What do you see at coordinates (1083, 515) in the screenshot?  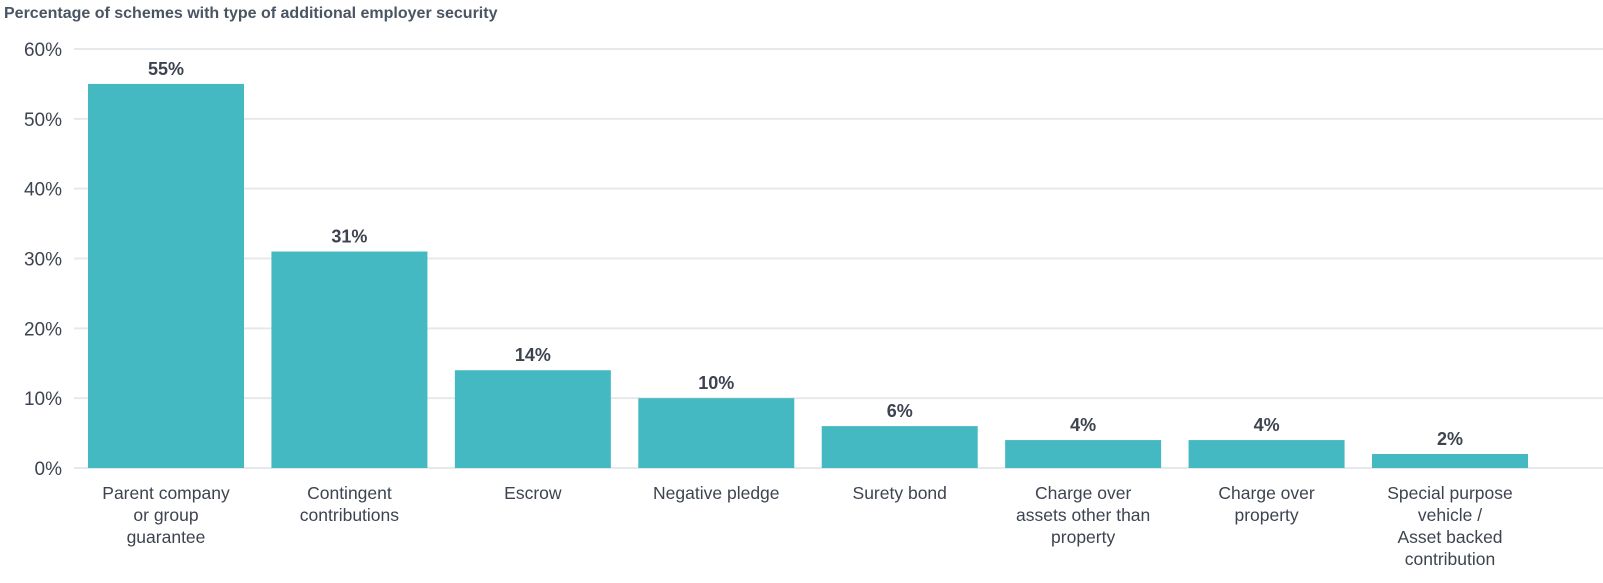 I see `x-tick-label: Charge over assets other than property` at bounding box center [1083, 515].